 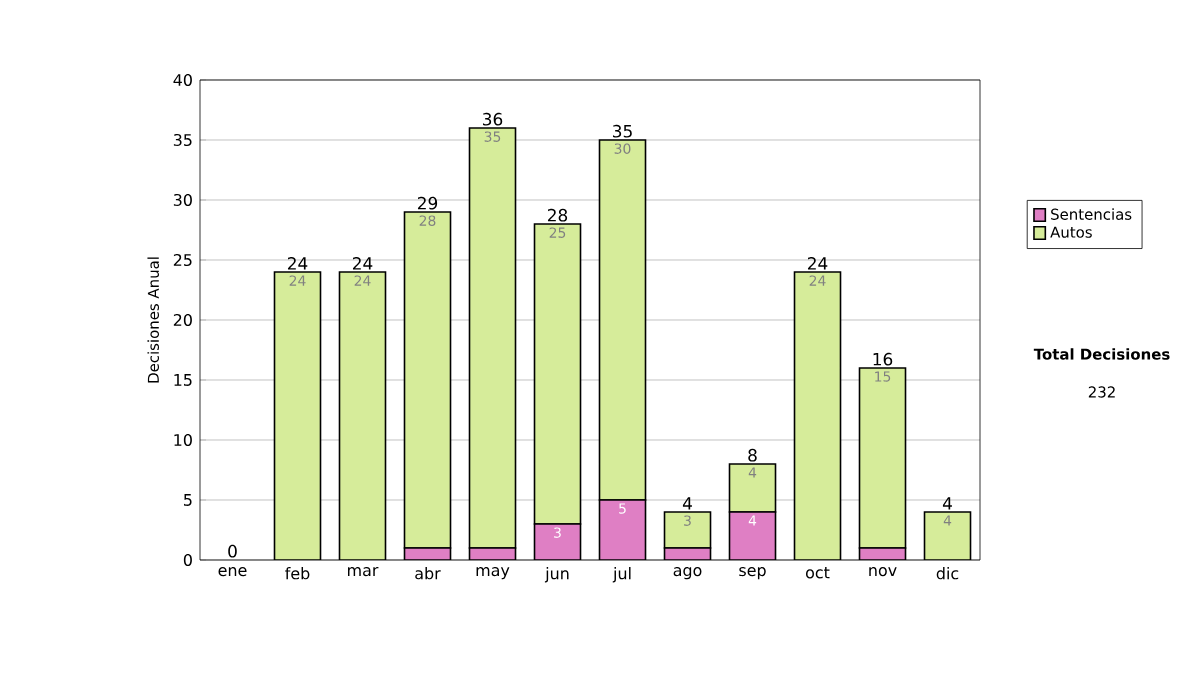 What do you see at coordinates (557, 215) in the screenshot?
I see `total-label: 28` at bounding box center [557, 215].